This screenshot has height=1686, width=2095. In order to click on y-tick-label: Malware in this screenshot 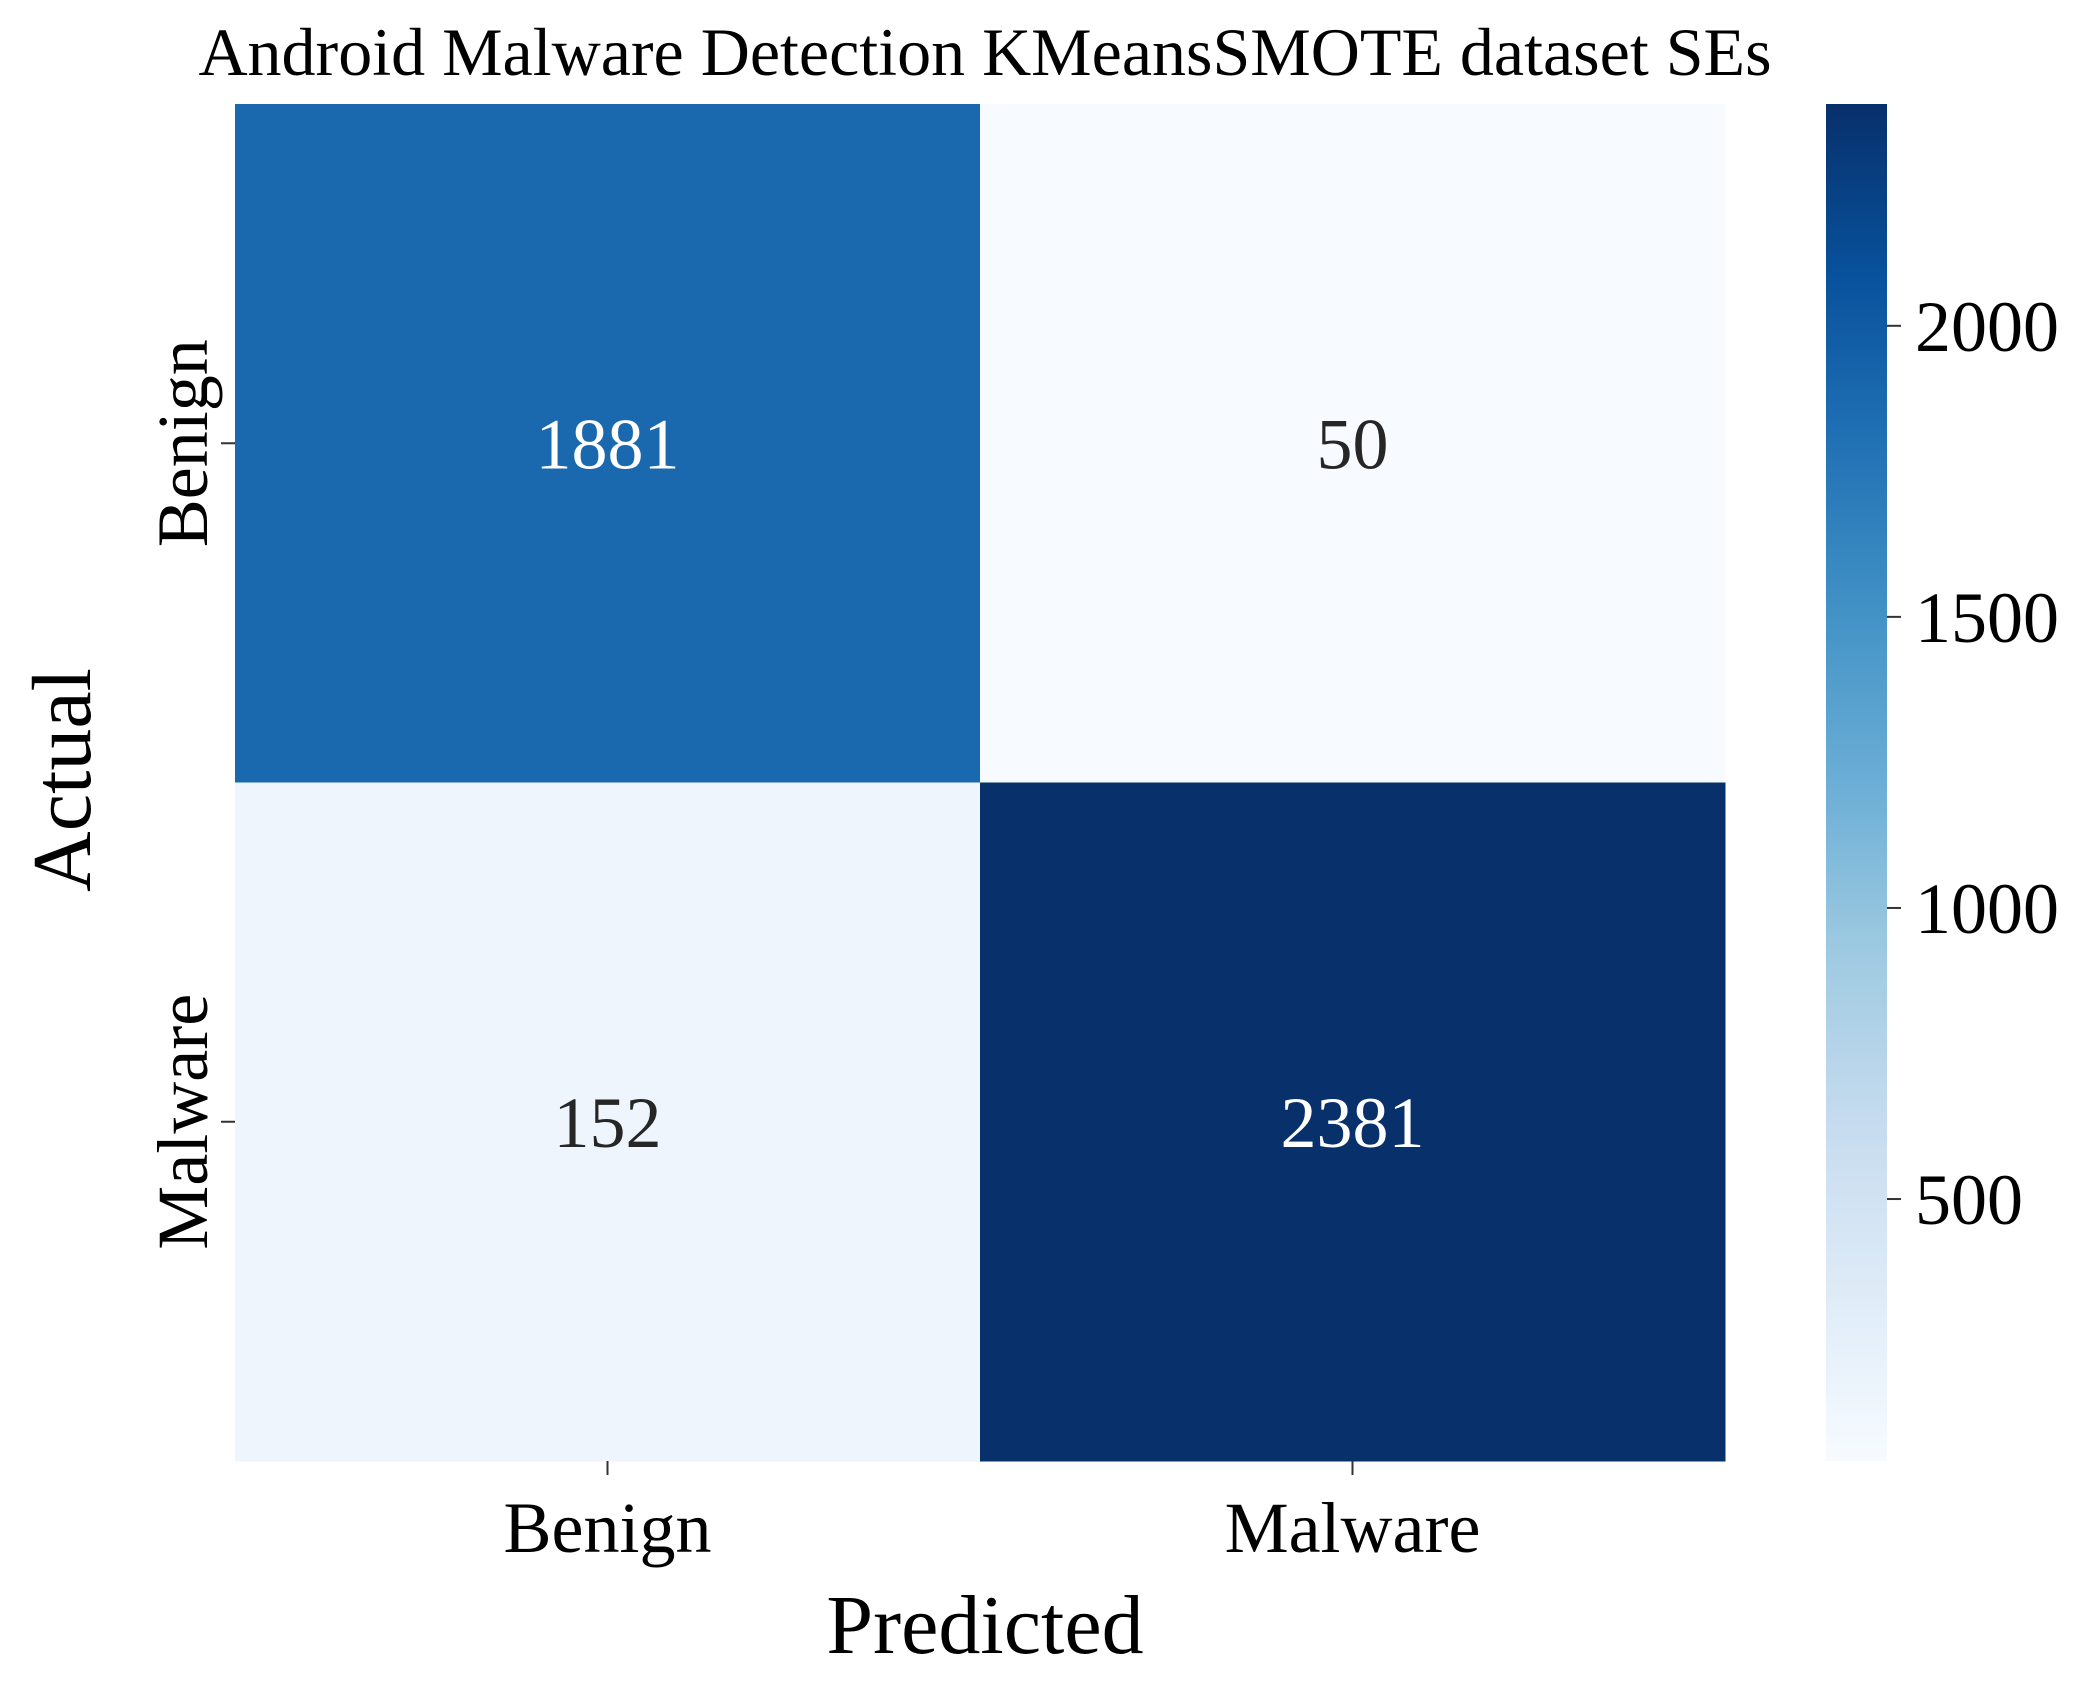, I will do `click(183, 1122)`.